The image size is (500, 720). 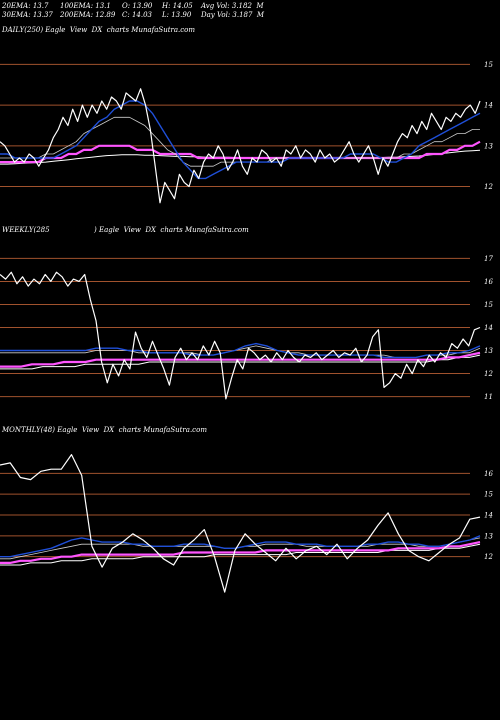 What do you see at coordinates (488, 351) in the screenshot?
I see `weekly-tick-label: 13` at bounding box center [488, 351].